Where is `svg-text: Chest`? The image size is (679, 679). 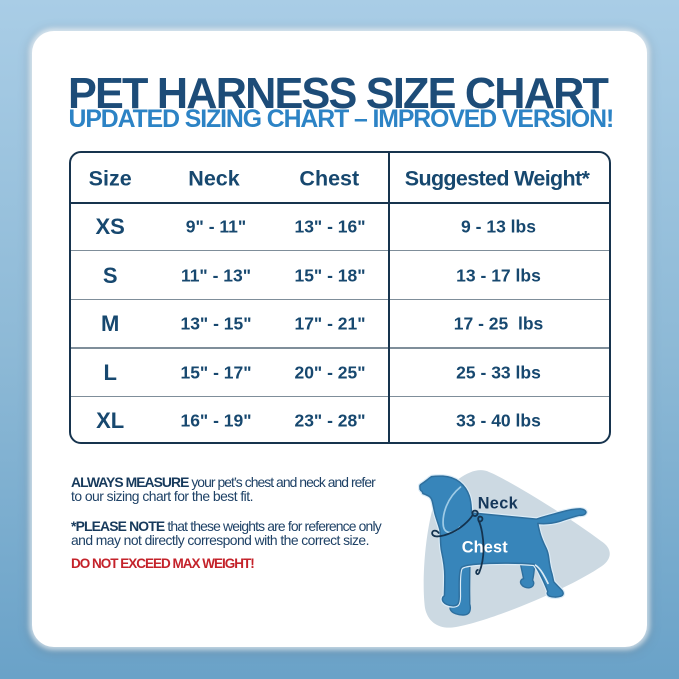
svg-text: Chest is located at coordinates (485, 548).